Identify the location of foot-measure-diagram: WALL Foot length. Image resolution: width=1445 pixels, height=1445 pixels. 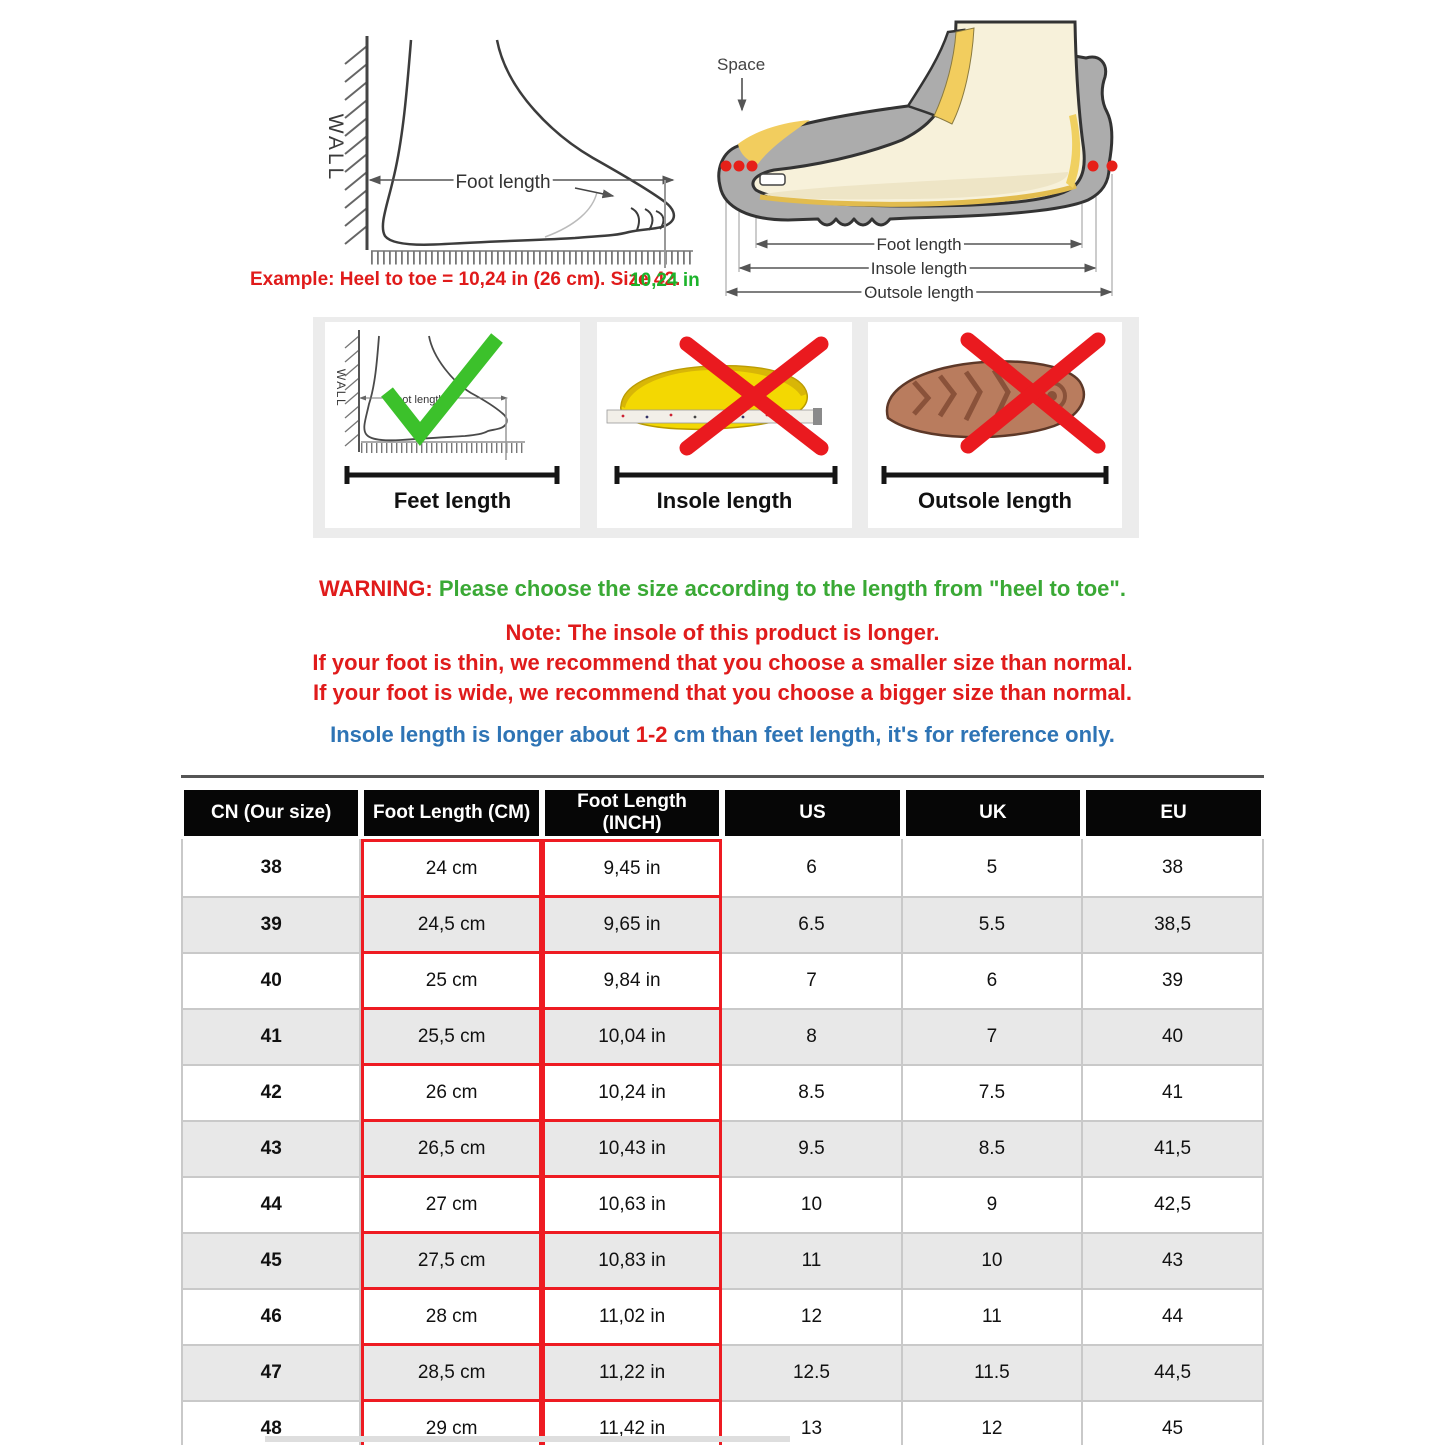
(508, 152).